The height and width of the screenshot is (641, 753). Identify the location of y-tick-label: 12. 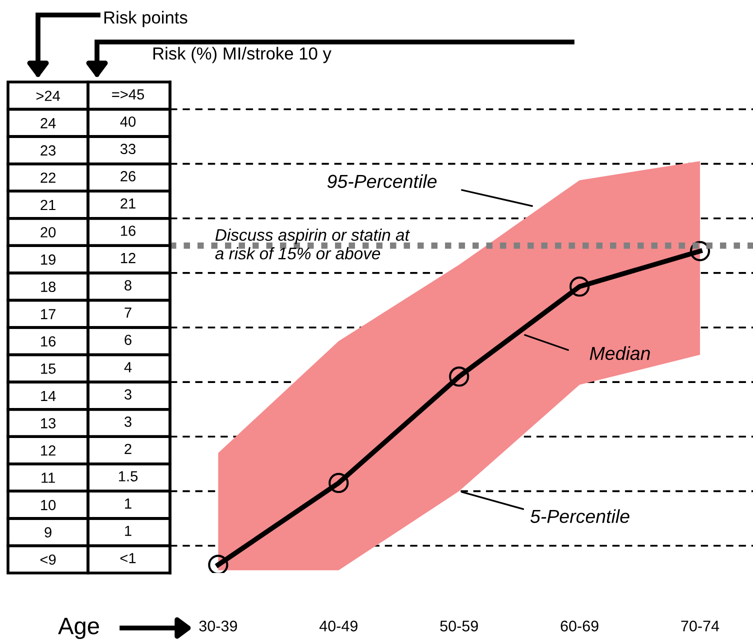
(48, 450).